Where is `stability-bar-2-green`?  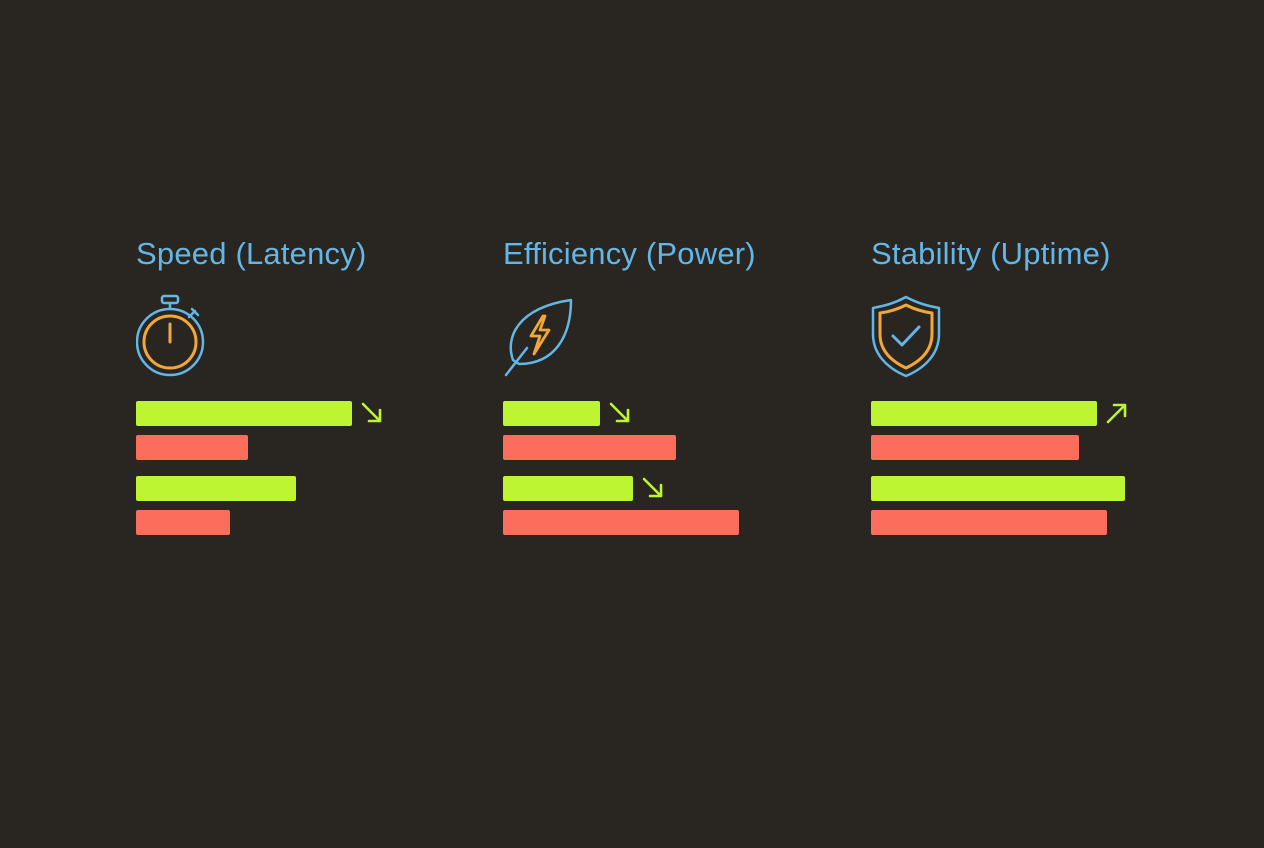
stability-bar-2-green is located at coordinates (998, 488).